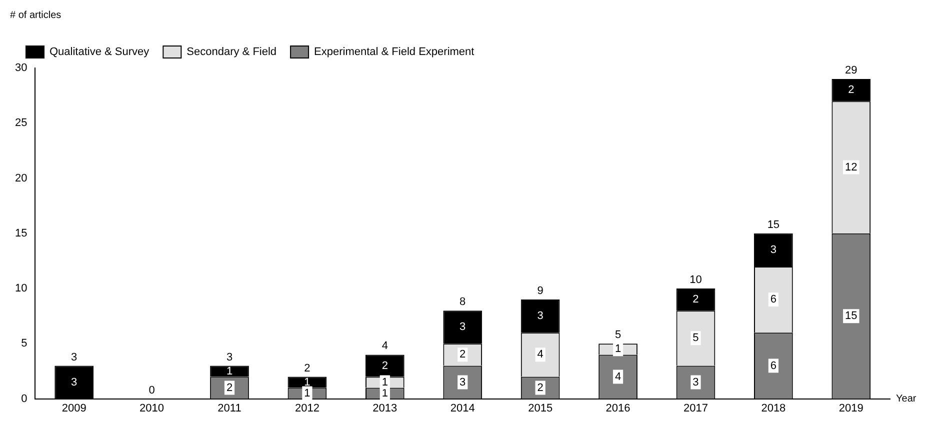 The image size is (938, 426). I want to click on x-tick-label: 2013, so click(385, 408).